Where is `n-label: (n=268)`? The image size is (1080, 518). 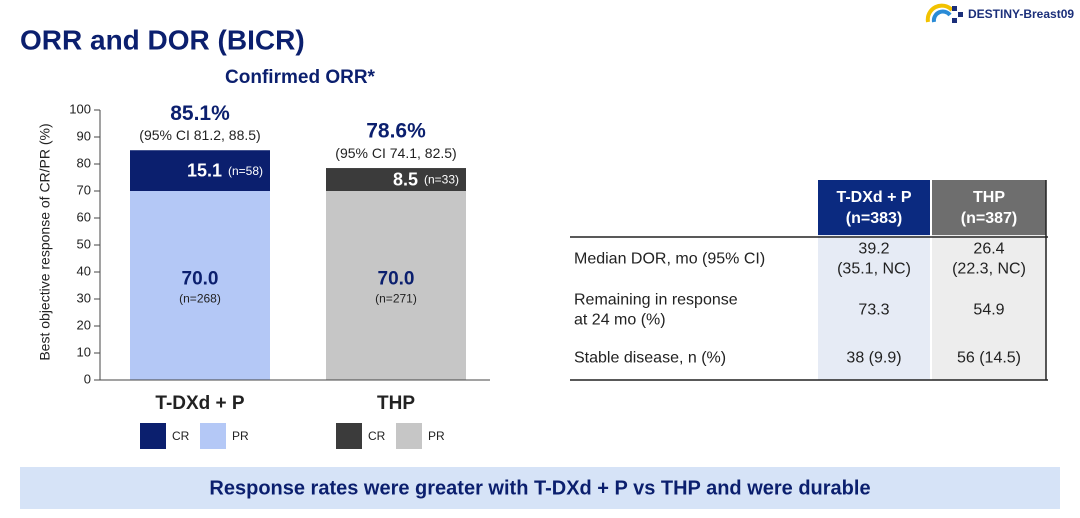 n-label: (n=268) is located at coordinates (200, 299).